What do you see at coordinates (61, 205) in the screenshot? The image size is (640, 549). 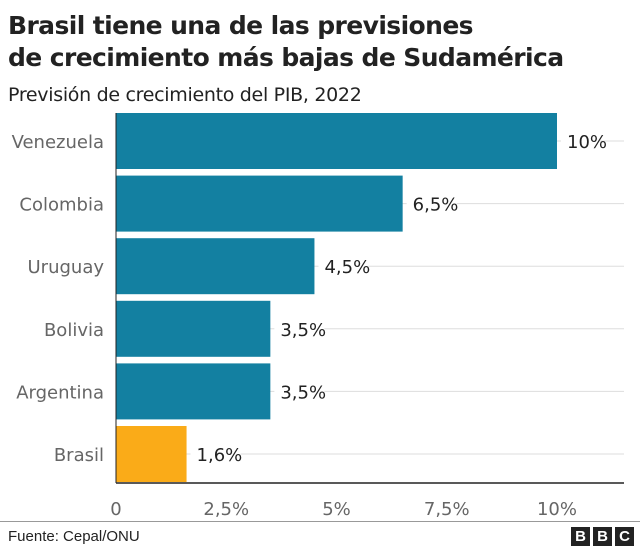 I see `category-label: Colombia` at bounding box center [61, 205].